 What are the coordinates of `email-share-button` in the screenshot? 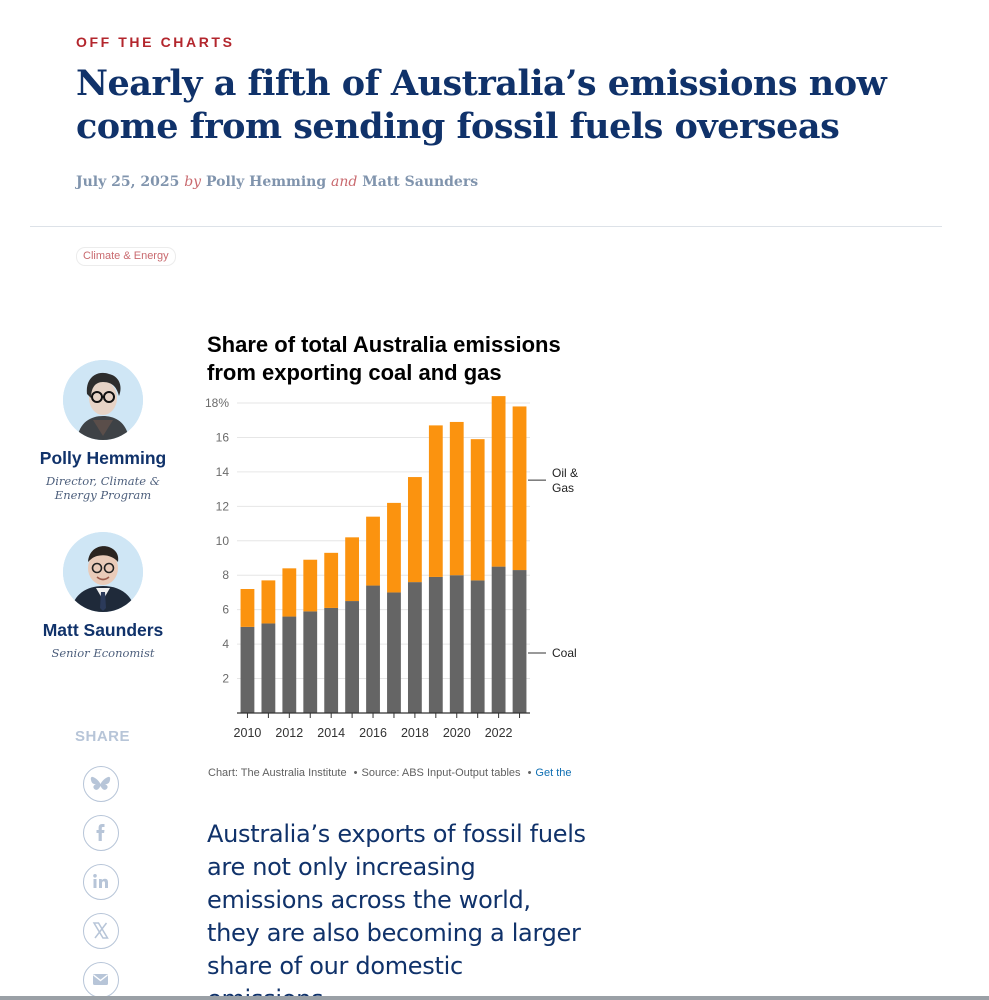 It's located at (101, 980).